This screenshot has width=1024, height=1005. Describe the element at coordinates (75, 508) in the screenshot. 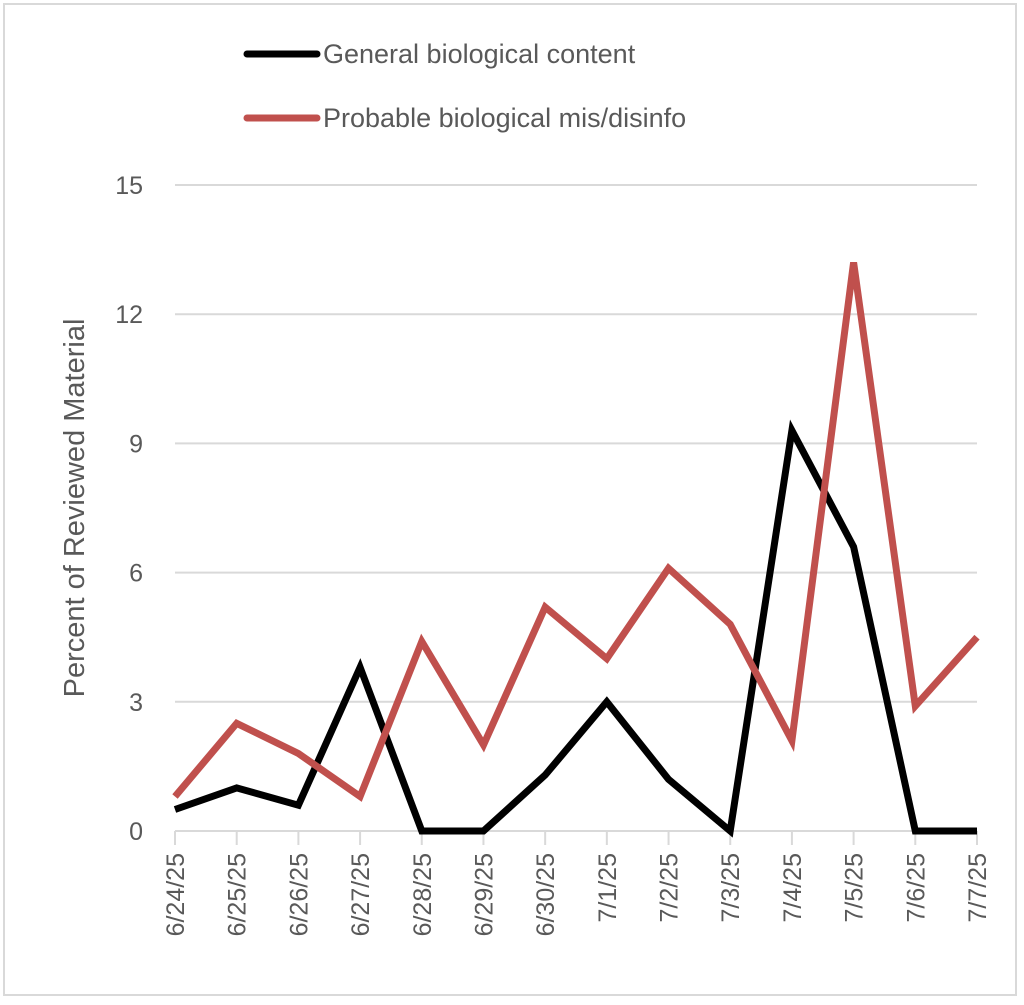

I see `y-axis-title: Percent of Reviewed Material` at that location.